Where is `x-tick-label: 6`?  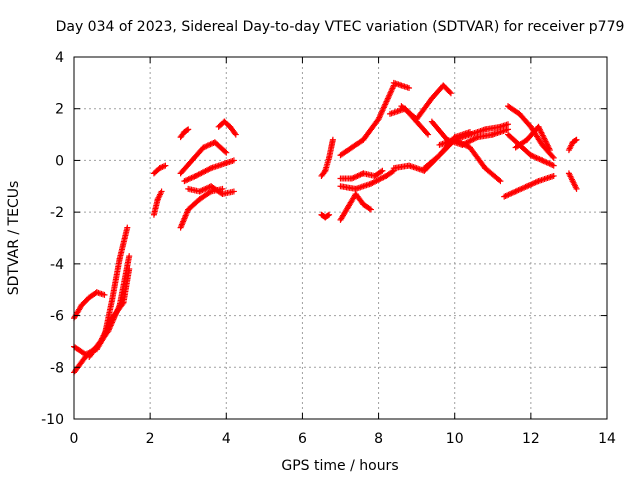
x-tick-label: 6 is located at coordinates (302, 439).